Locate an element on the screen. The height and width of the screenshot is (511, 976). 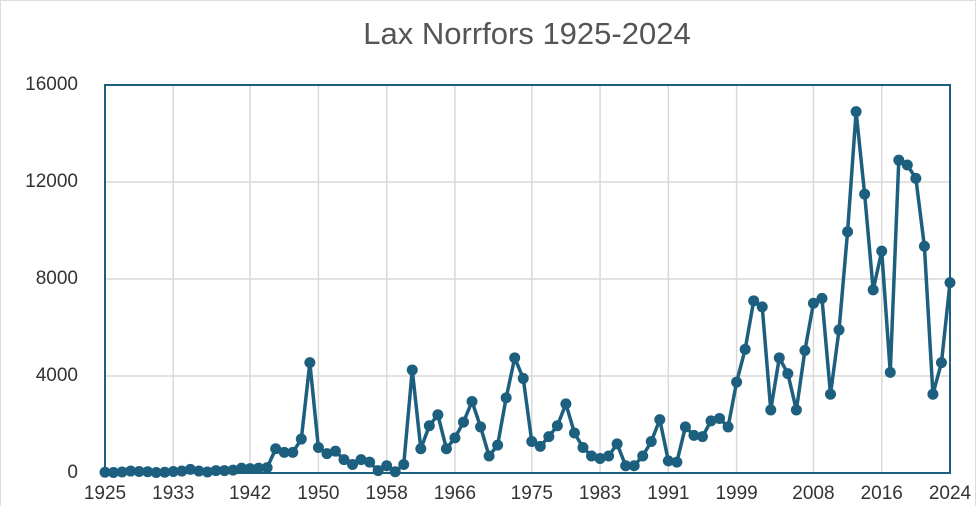
x-tick-label: 1991 is located at coordinates (668, 493).